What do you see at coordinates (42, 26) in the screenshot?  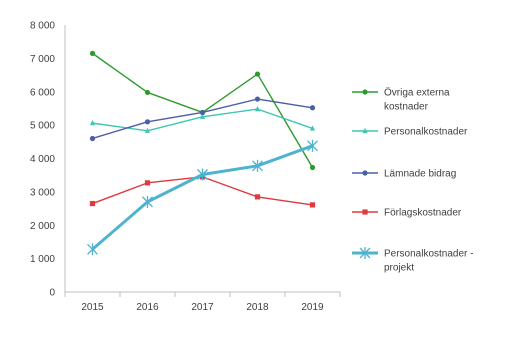 I see `y-tick-label: 8 000` at bounding box center [42, 26].